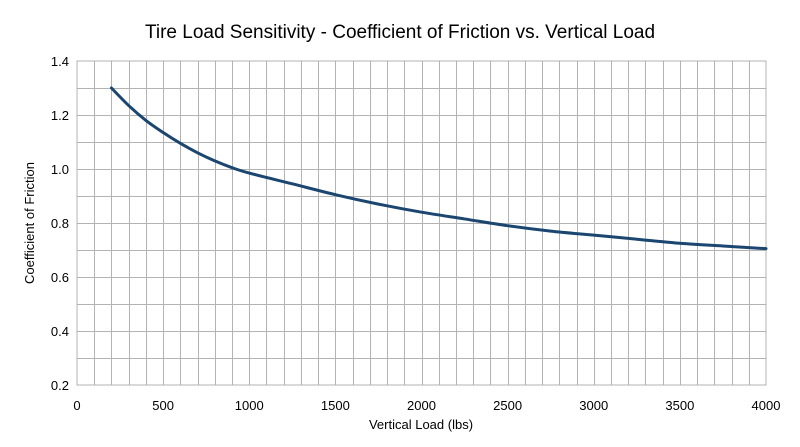 The width and height of the screenshot is (800, 447). Describe the element at coordinates (593, 405) in the screenshot. I see `x-tick-label: 3000` at that location.